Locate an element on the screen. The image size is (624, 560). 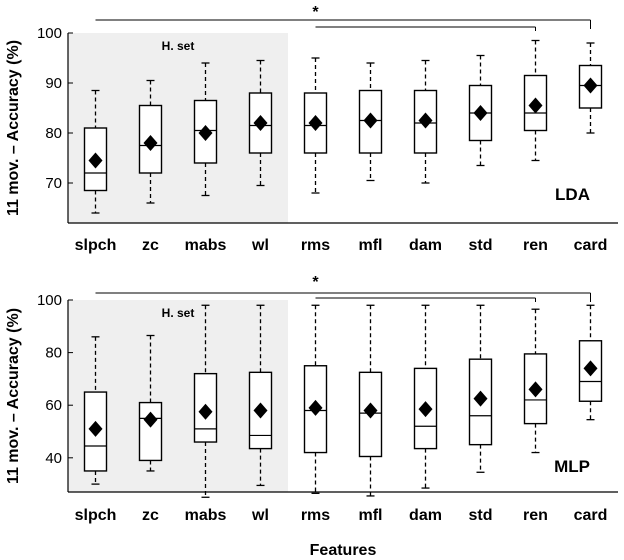
iqr-box is located at coordinates (150, 431).